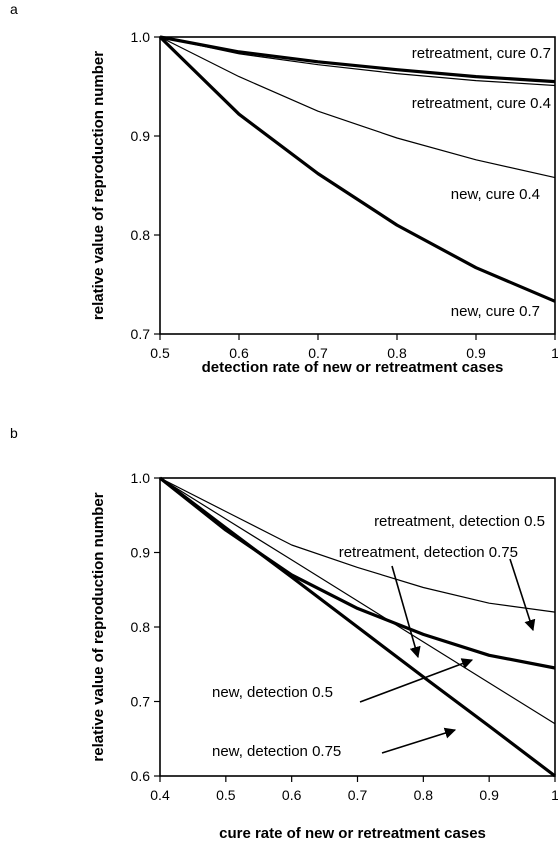 This screenshot has height=845, width=558. I want to click on panel-label: b, so click(14, 433).